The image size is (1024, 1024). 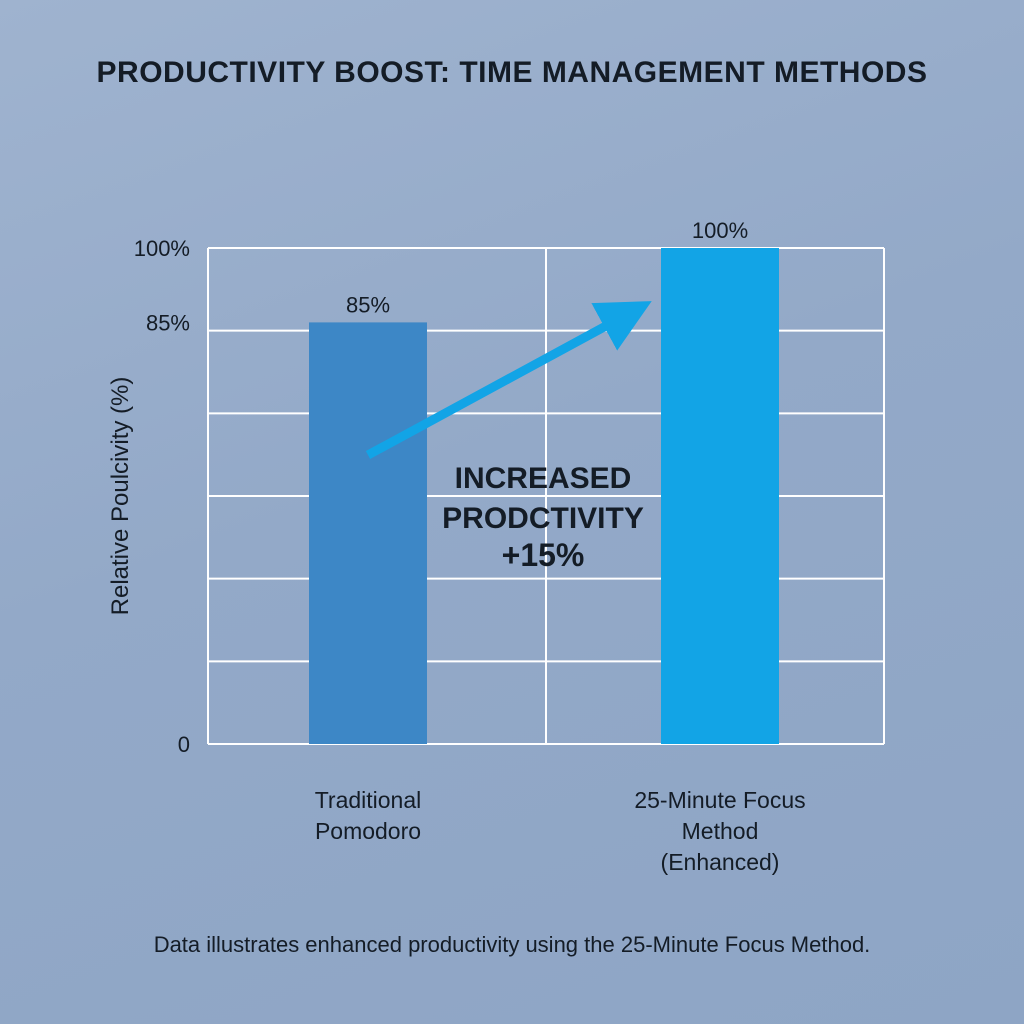 What do you see at coordinates (508, 380) in the screenshot?
I see `increase-arrow-icon` at bounding box center [508, 380].